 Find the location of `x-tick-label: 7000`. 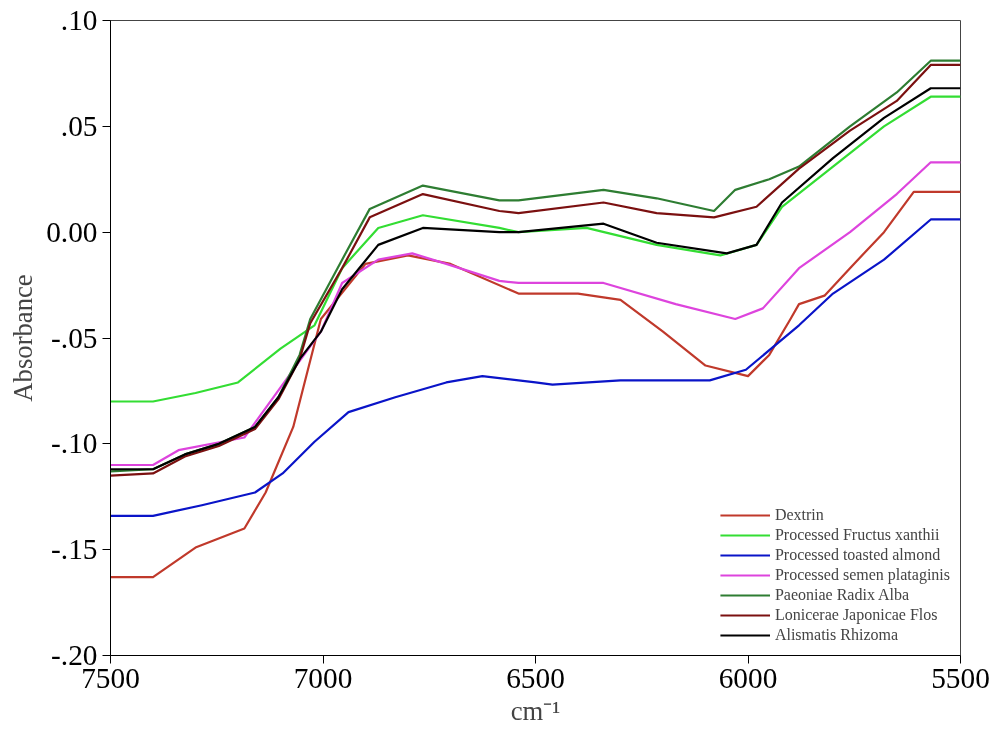

x-tick-label: 7000 is located at coordinates (323, 677).